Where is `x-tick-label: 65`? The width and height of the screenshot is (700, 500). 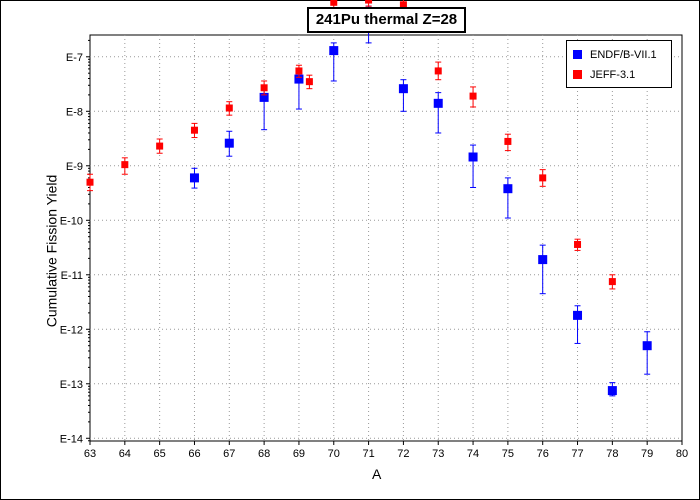 x-tick-label: 65 is located at coordinates (160, 454).